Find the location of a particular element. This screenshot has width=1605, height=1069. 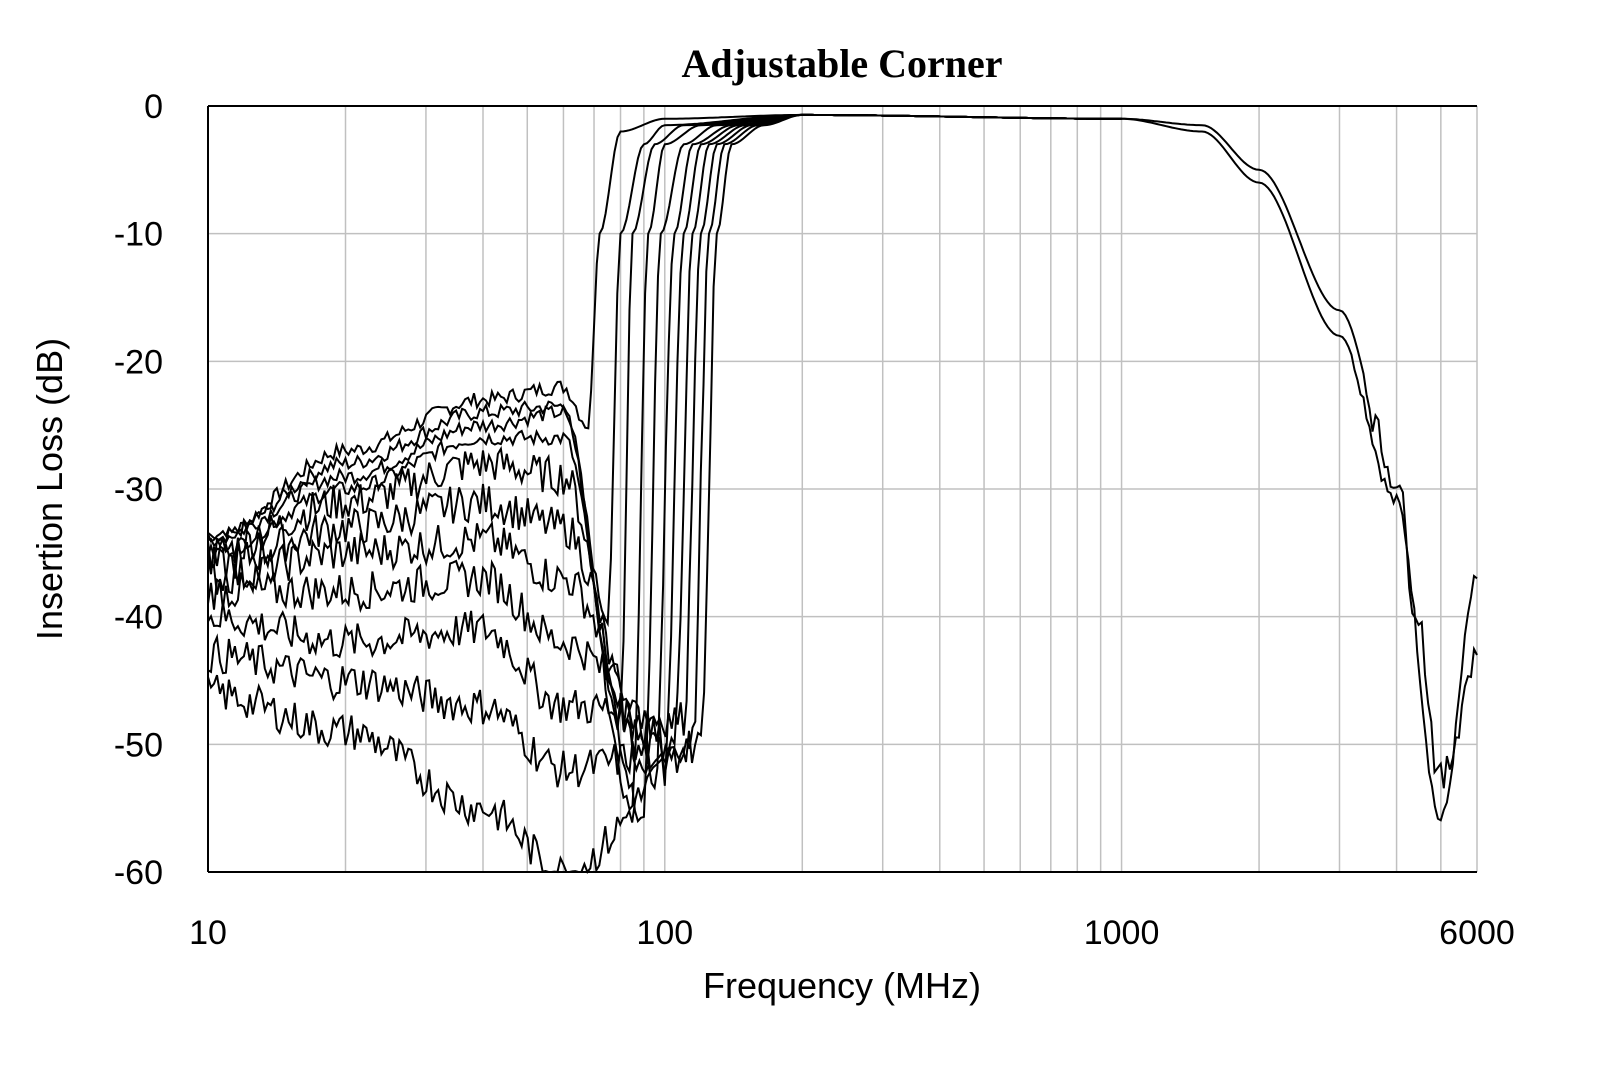

y-tick-label: -30 is located at coordinates (138, 490).